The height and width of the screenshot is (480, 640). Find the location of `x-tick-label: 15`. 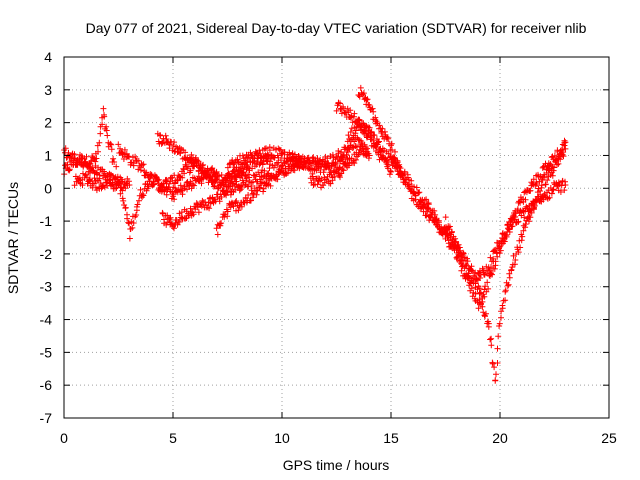

x-tick-label: 15 is located at coordinates (391, 438).